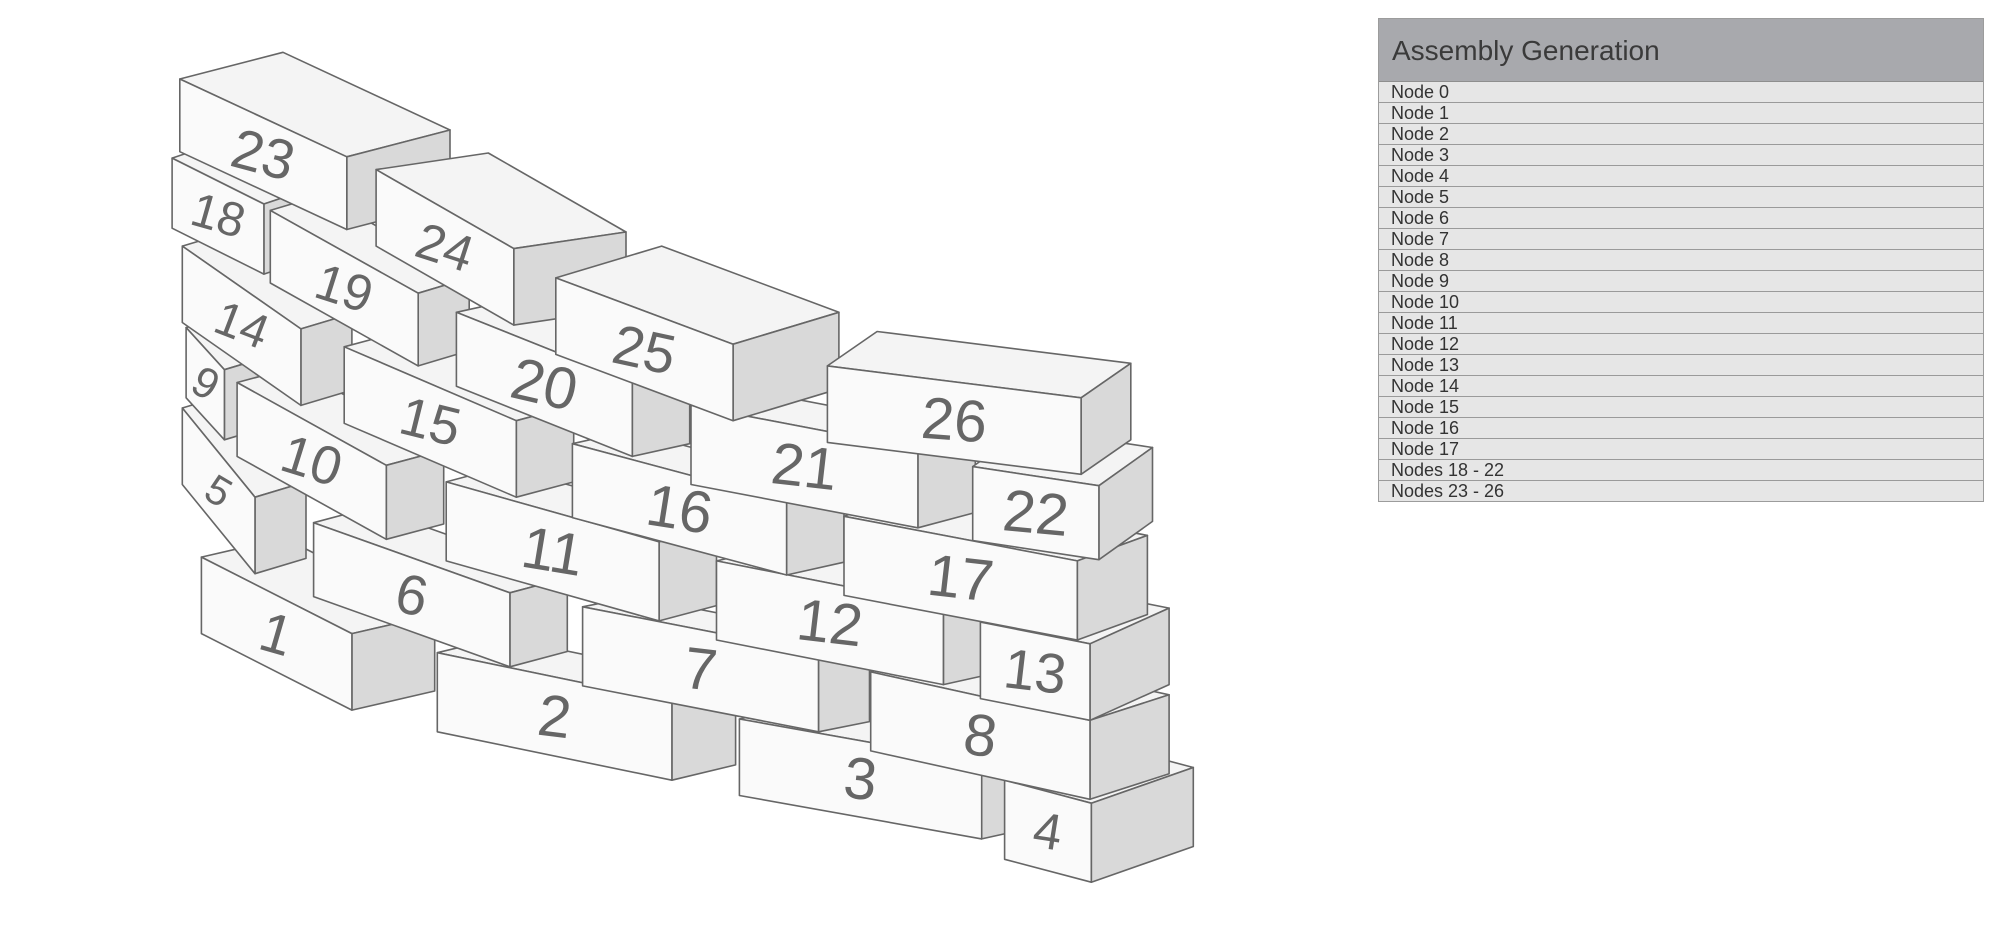 The height and width of the screenshot is (938, 1999). What do you see at coordinates (861, 778) in the screenshot?
I see `brick-label: 3` at bounding box center [861, 778].